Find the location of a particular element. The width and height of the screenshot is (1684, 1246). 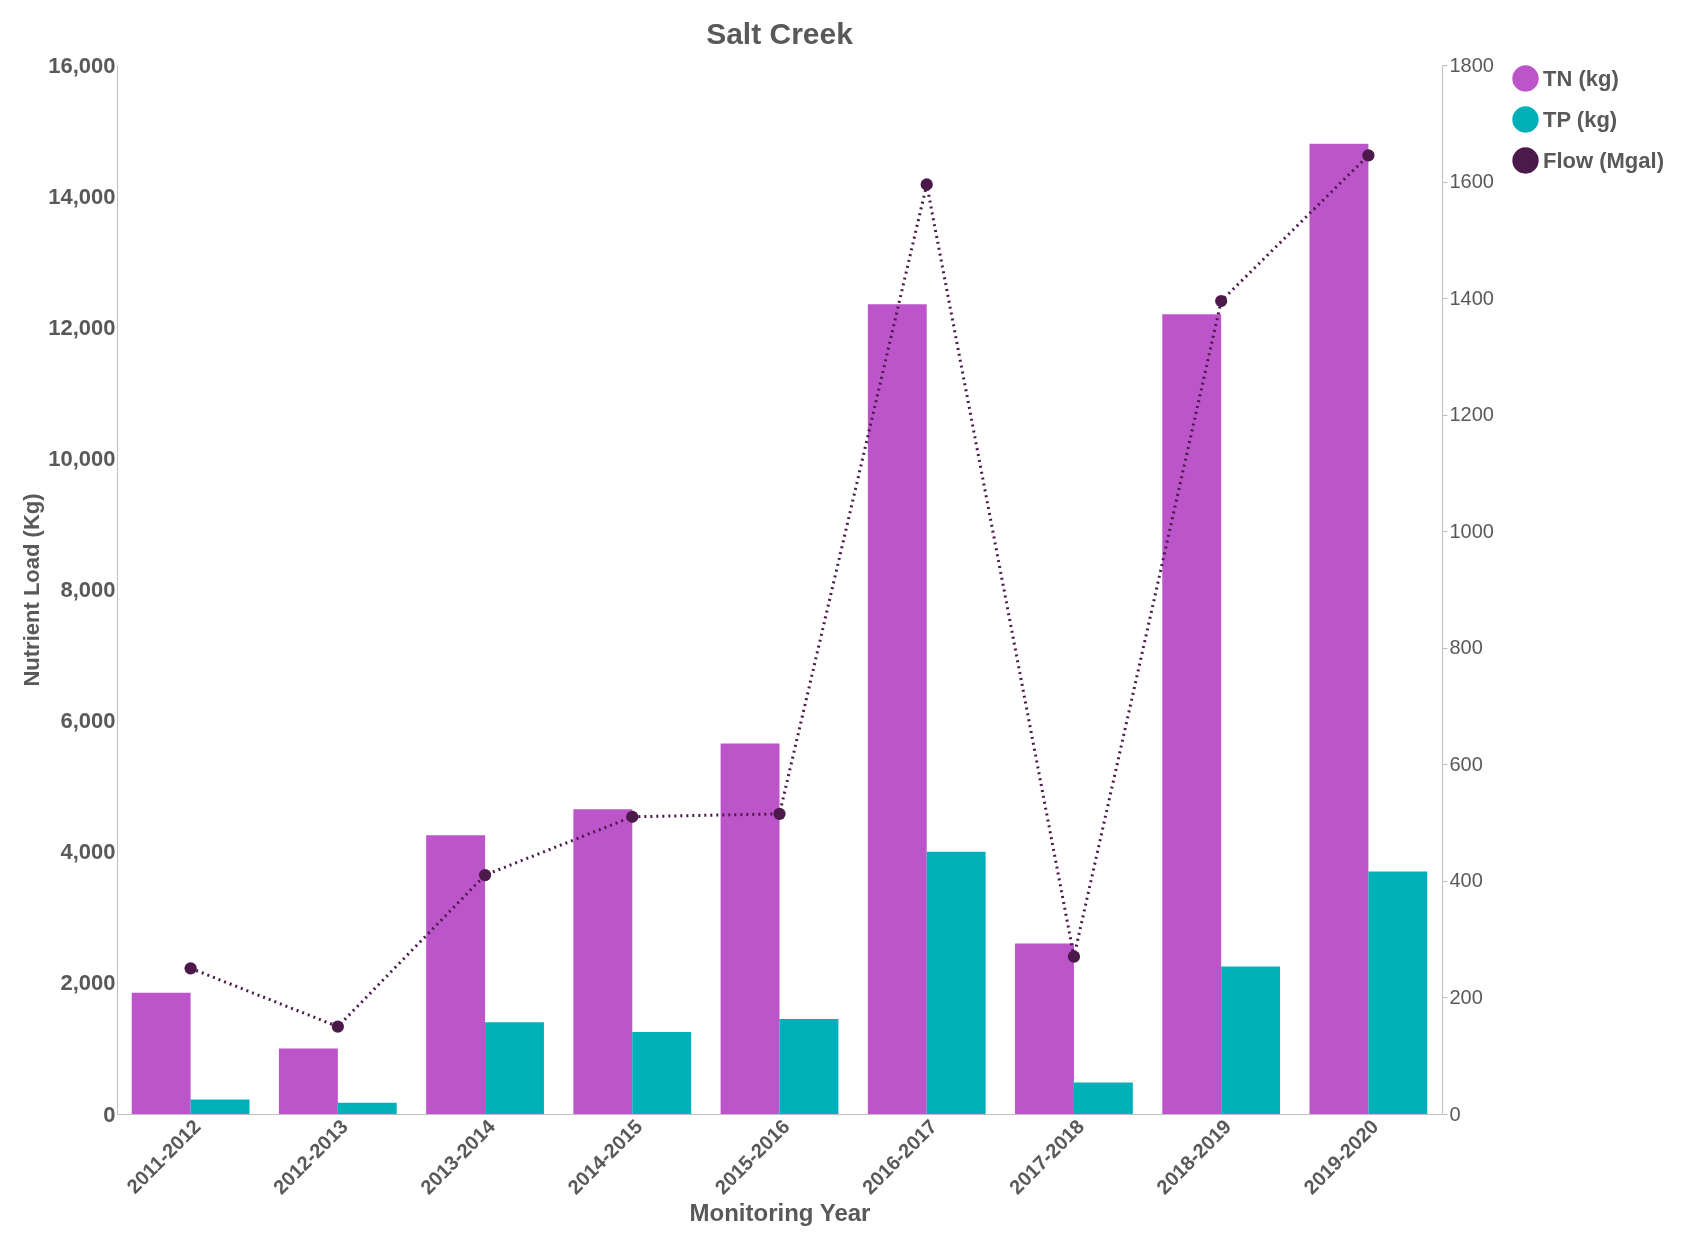

legend-label: TN (kg) is located at coordinates (1581, 78).